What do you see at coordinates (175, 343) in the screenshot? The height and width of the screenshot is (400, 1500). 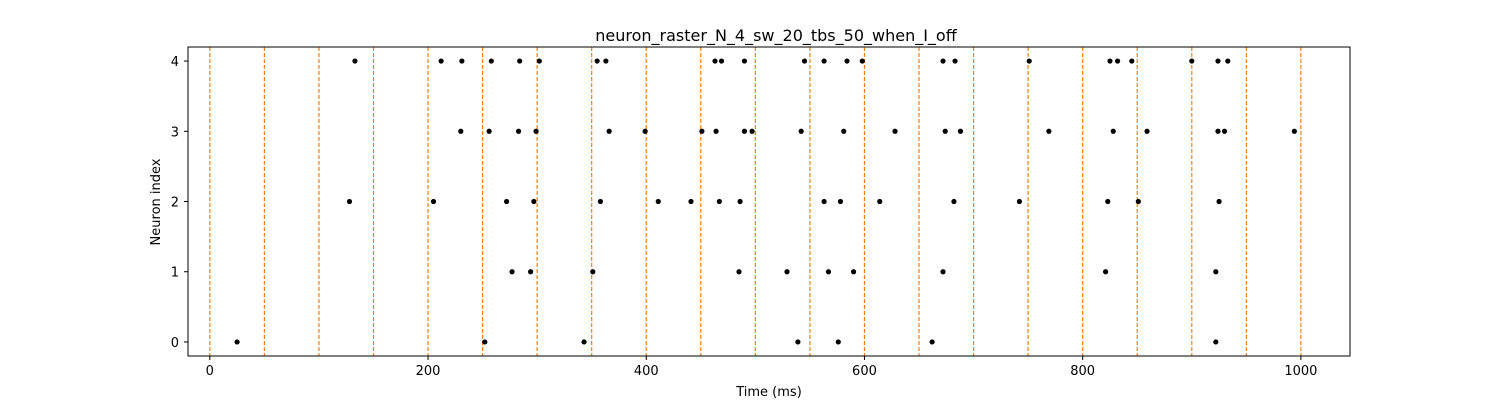 I see `y-tick-label: 0` at bounding box center [175, 343].